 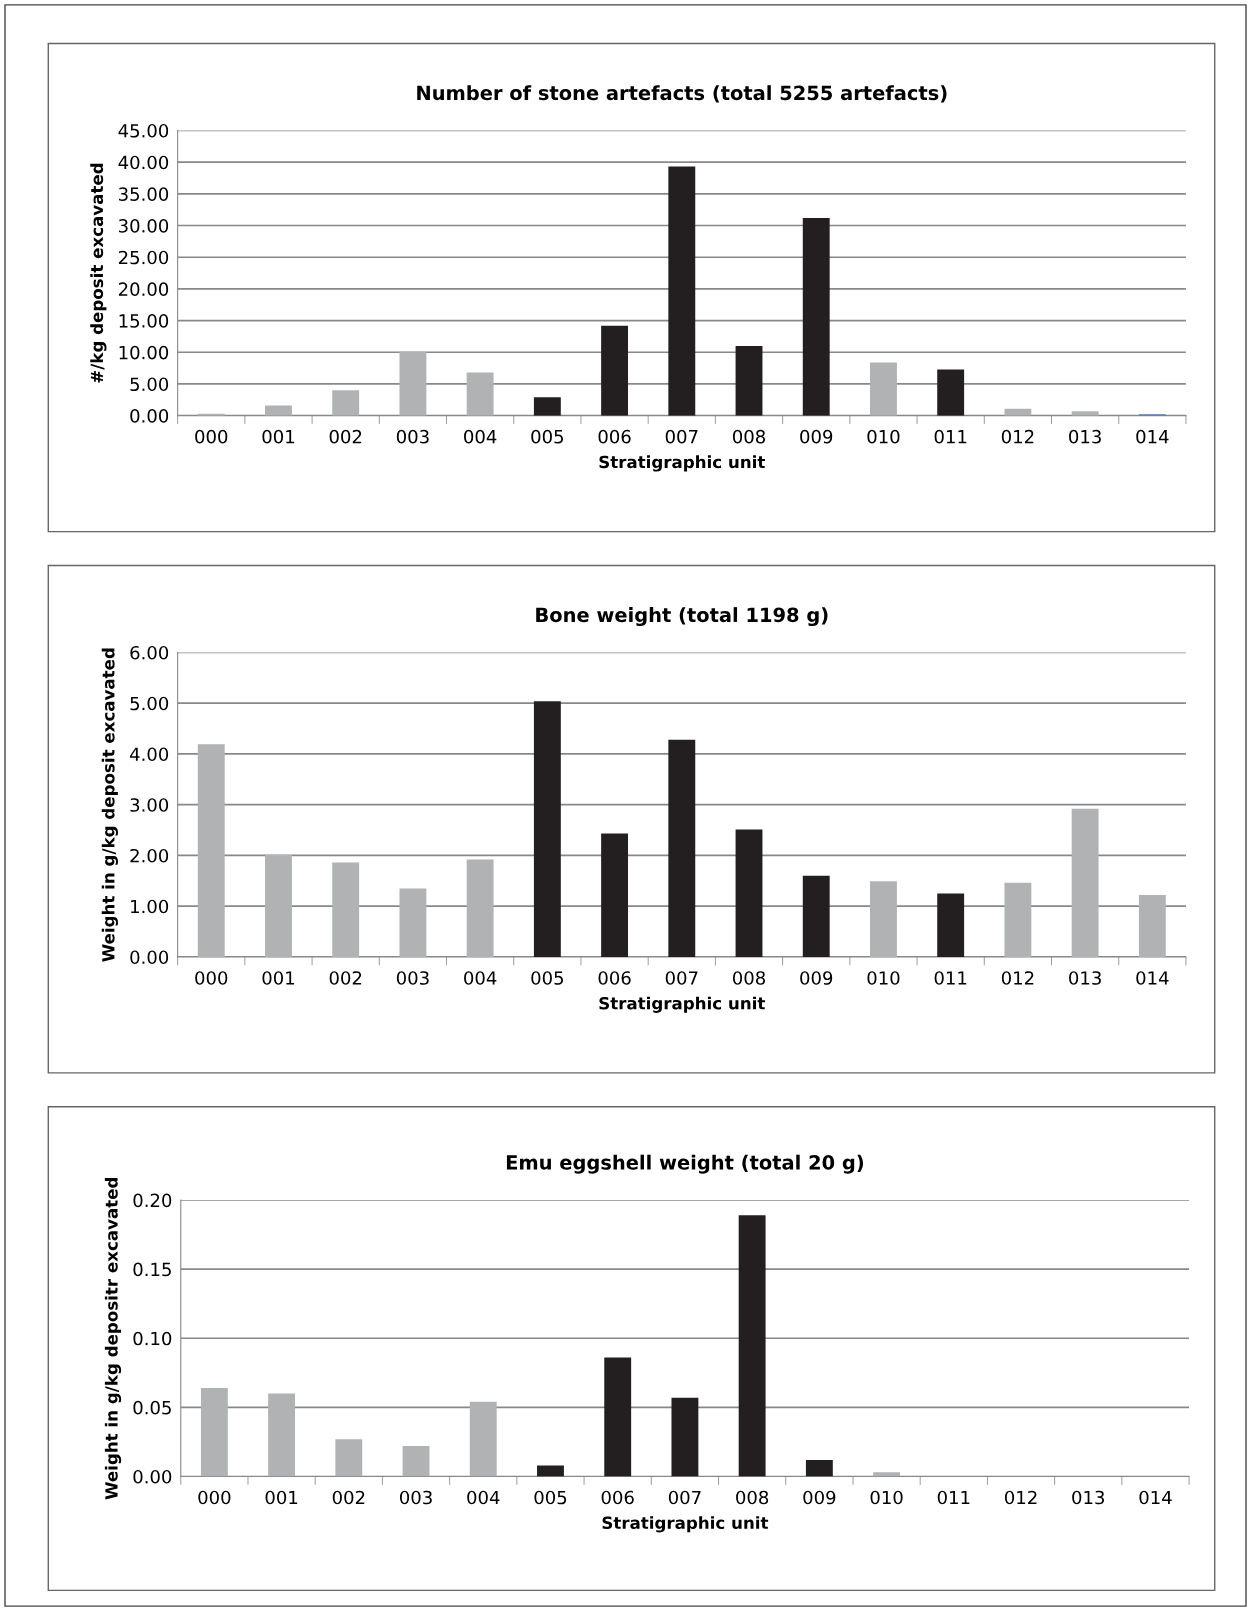 I want to click on y-tick-label: 0.15, so click(x=152, y=1269).